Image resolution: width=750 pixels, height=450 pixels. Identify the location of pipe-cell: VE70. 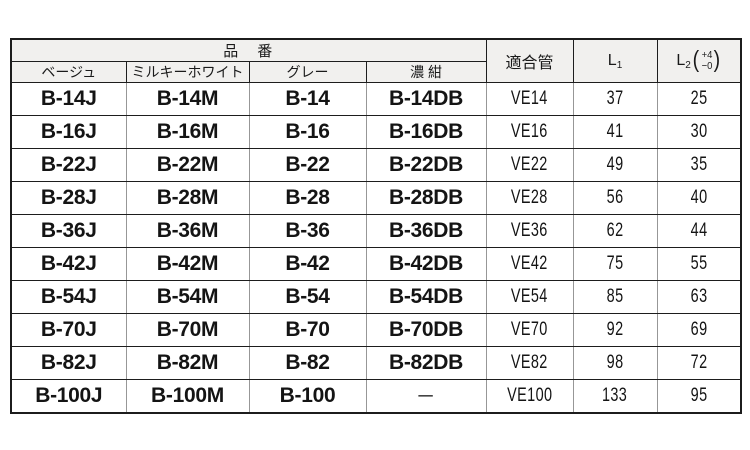
(529, 330).